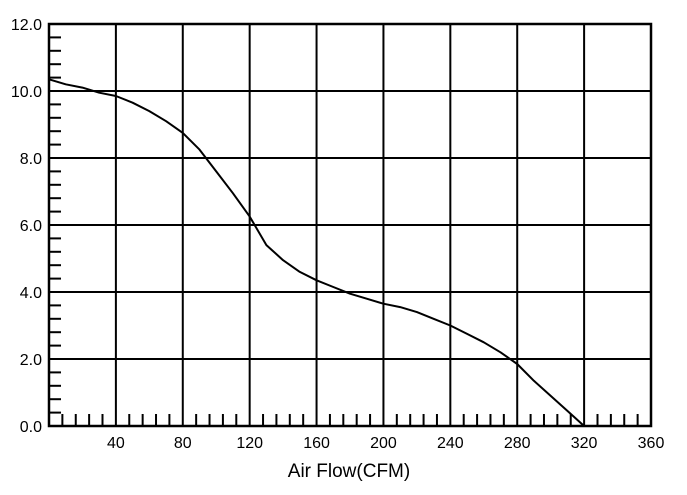 Image resolution: width=687 pixels, height=495 pixels. What do you see at coordinates (31, 427) in the screenshot?
I see `y-tick-label: 0.0` at bounding box center [31, 427].